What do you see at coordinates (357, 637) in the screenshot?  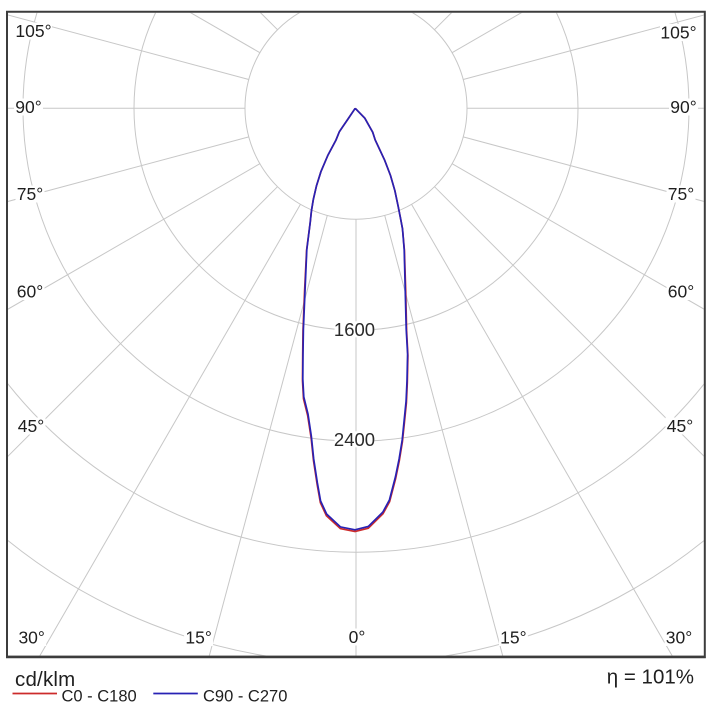 I see `svg-text: 0°` at bounding box center [357, 637].